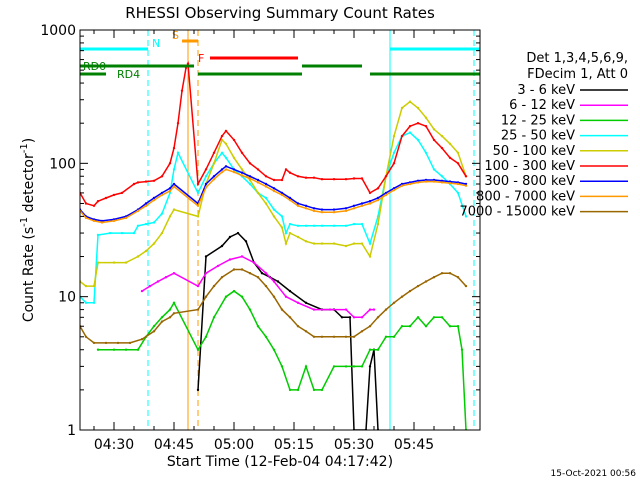 The height and width of the screenshot is (480, 640). Describe the element at coordinates (273, 306) in the screenshot. I see `series-line` at that location.